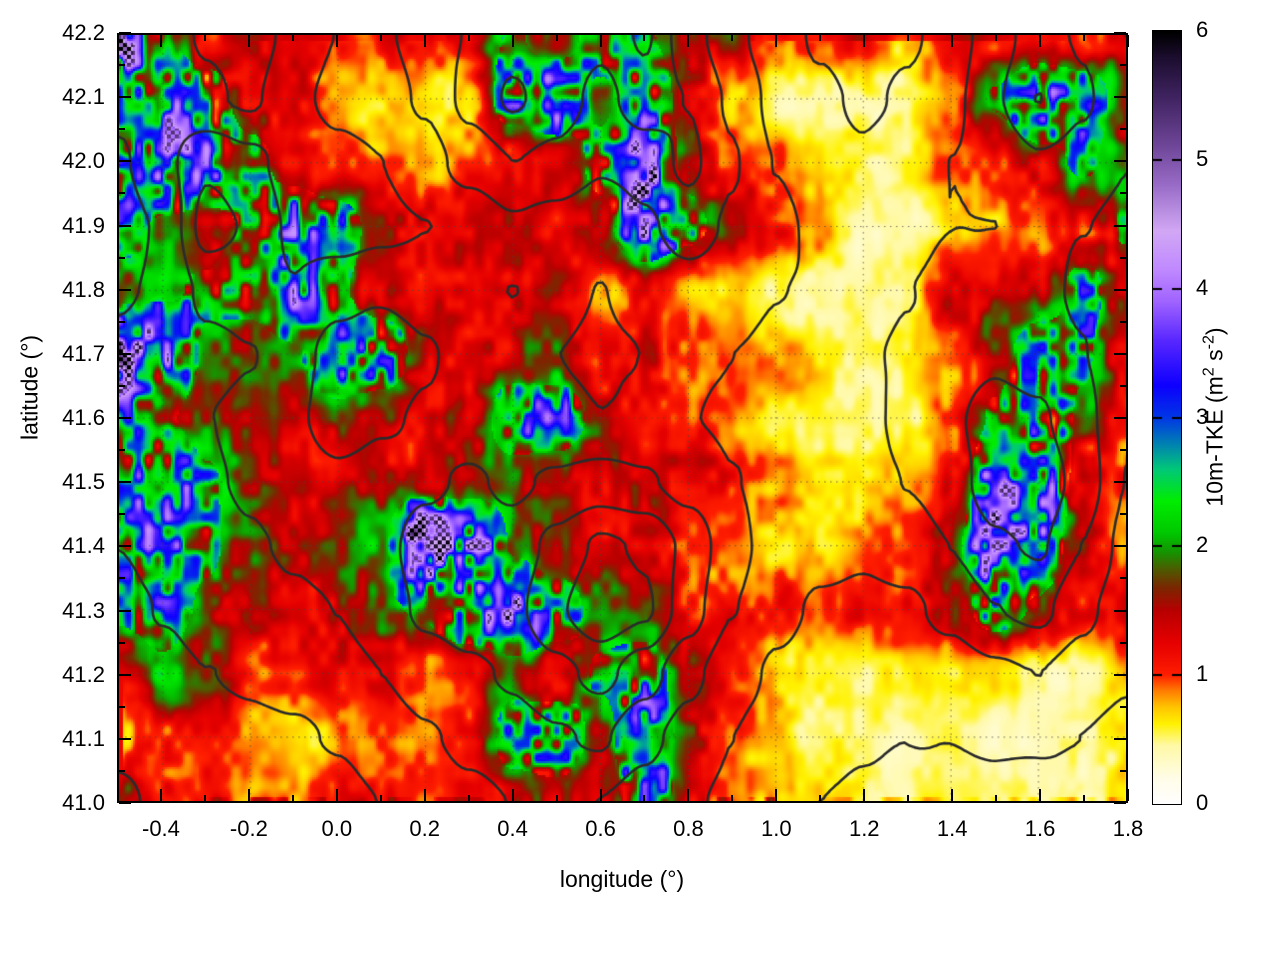  I want to click on y-tick-label: 41.1, so click(83, 738).